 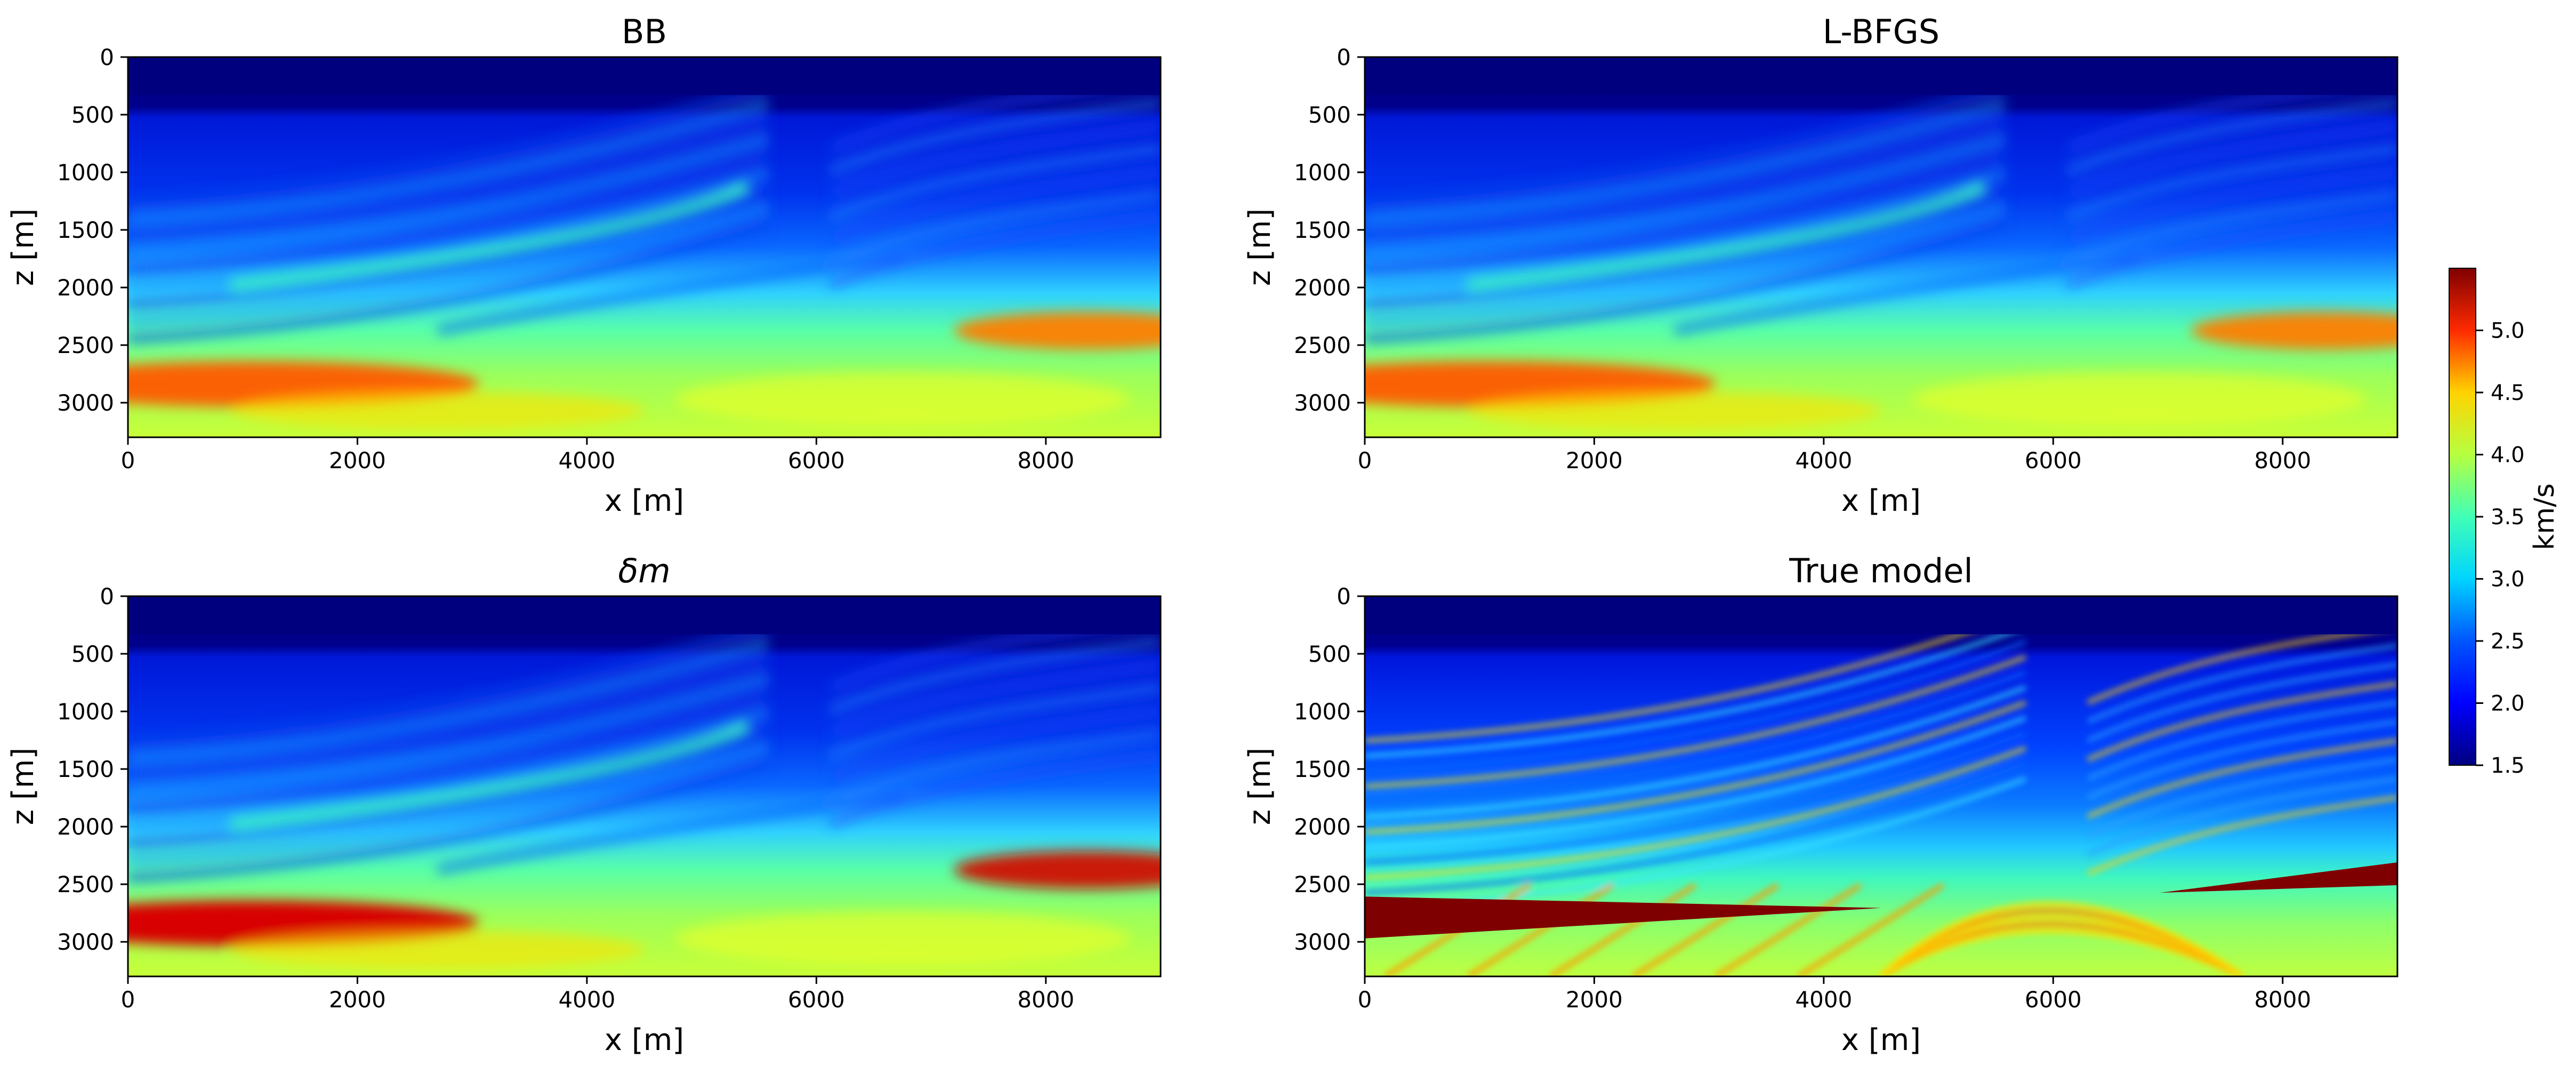 I want to click on colorbar-gradient, so click(x=2462, y=517).